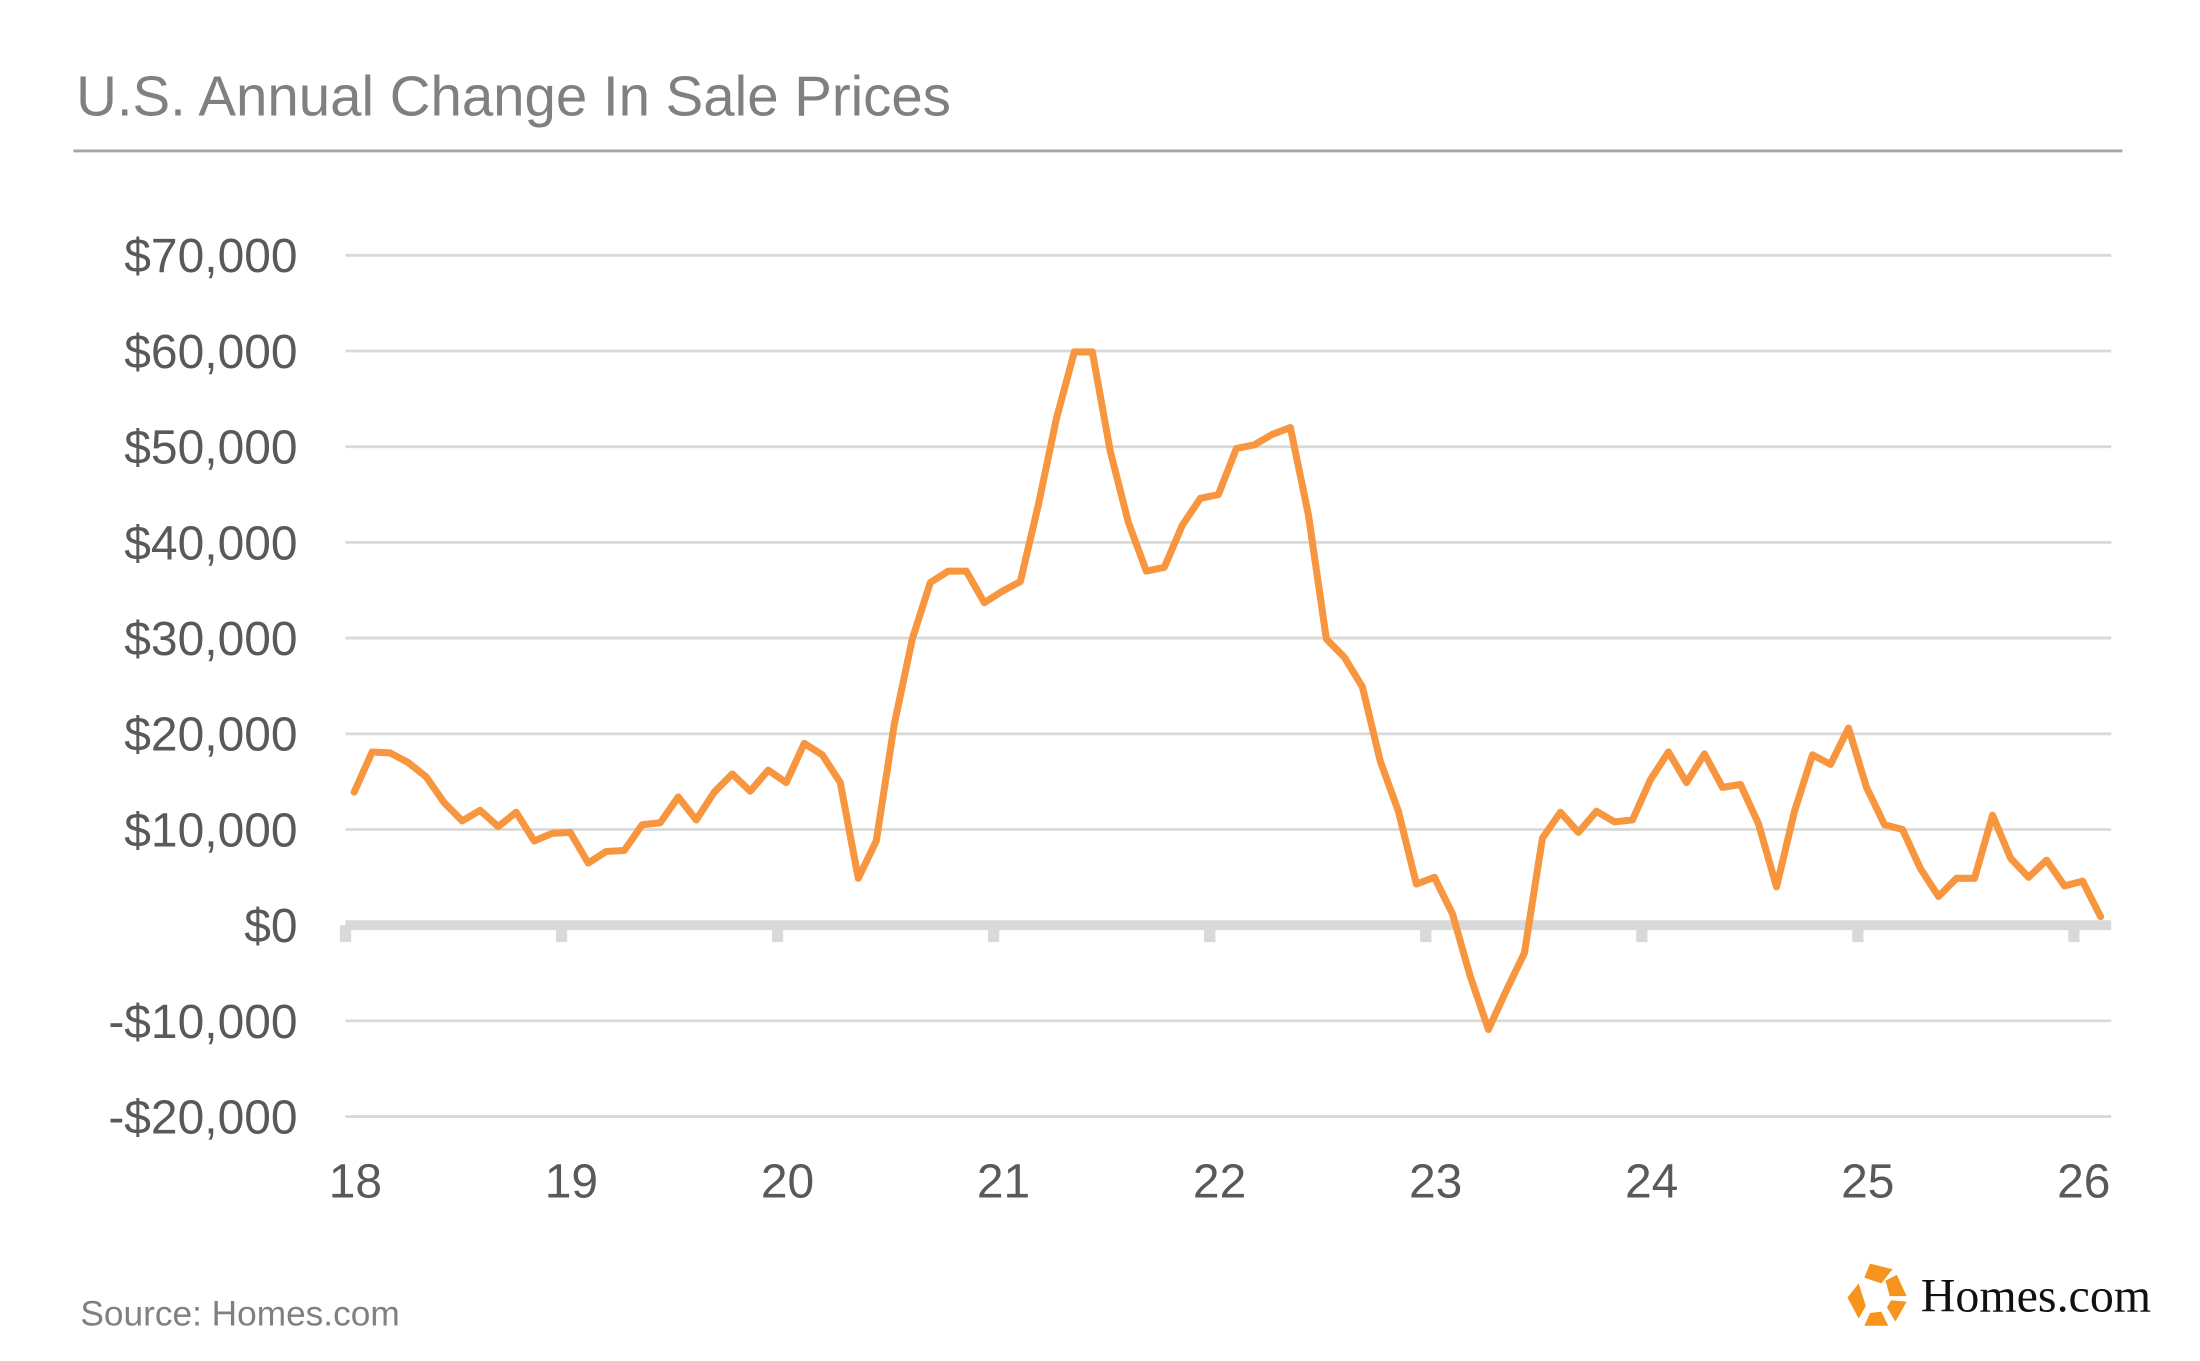 This screenshot has width=2200, height=1361. What do you see at coordinates (2036, 1296) in the screenshot?
I see `logo-text: Homes.com` at bounding box center [2036, 1296].